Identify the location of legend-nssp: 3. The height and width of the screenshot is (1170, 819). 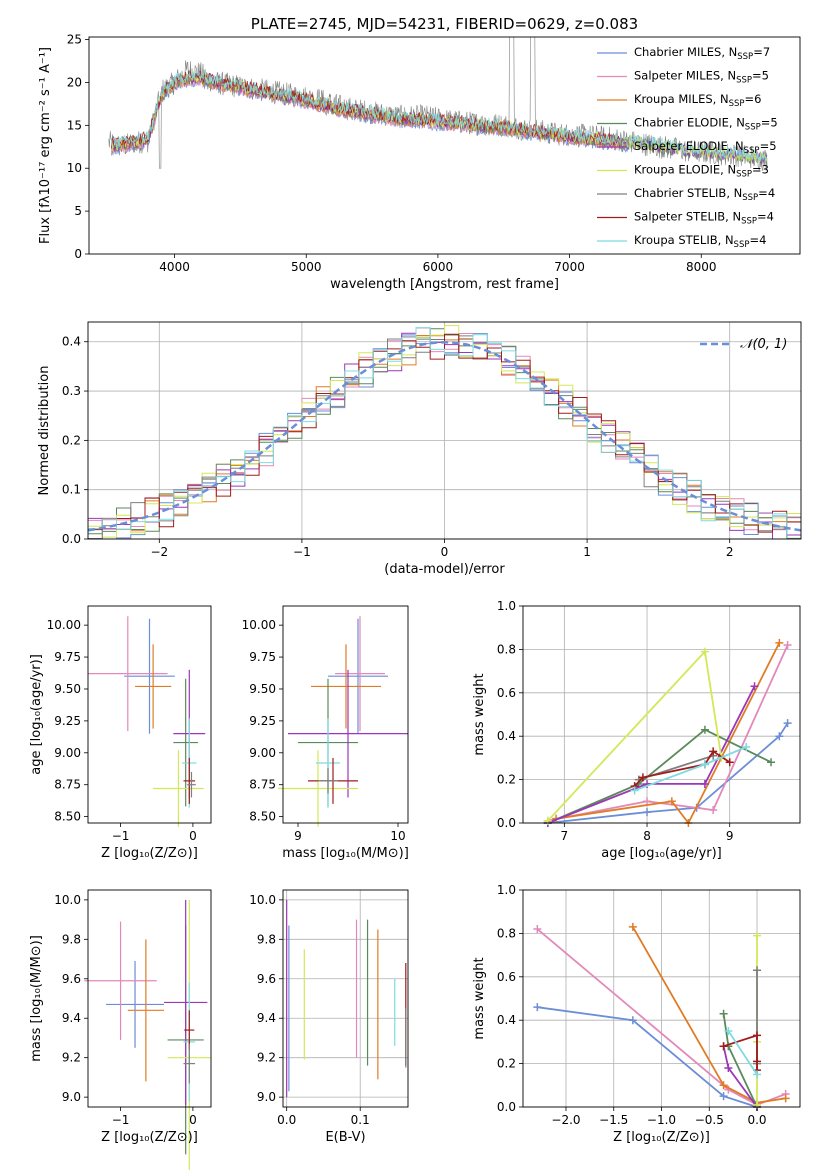
(765, 170).